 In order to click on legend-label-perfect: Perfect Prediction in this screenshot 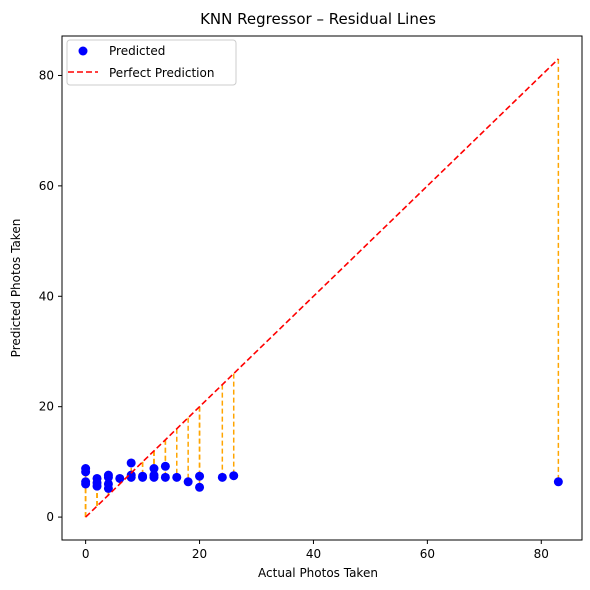, I will do `click(161, 73)`.